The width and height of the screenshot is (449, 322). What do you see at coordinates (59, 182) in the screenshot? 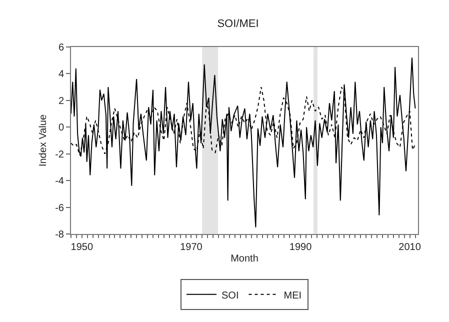
I see `y-tick-label: -4` at bounding box center [59, 182].